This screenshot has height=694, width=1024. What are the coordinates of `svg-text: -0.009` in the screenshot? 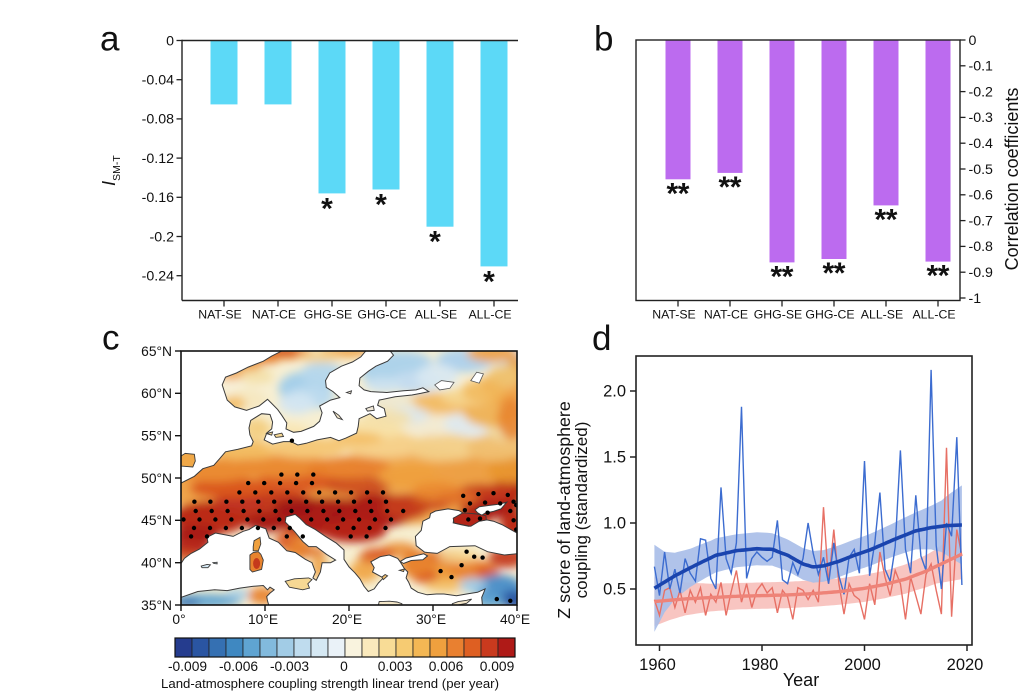 It's located at (187, 666).